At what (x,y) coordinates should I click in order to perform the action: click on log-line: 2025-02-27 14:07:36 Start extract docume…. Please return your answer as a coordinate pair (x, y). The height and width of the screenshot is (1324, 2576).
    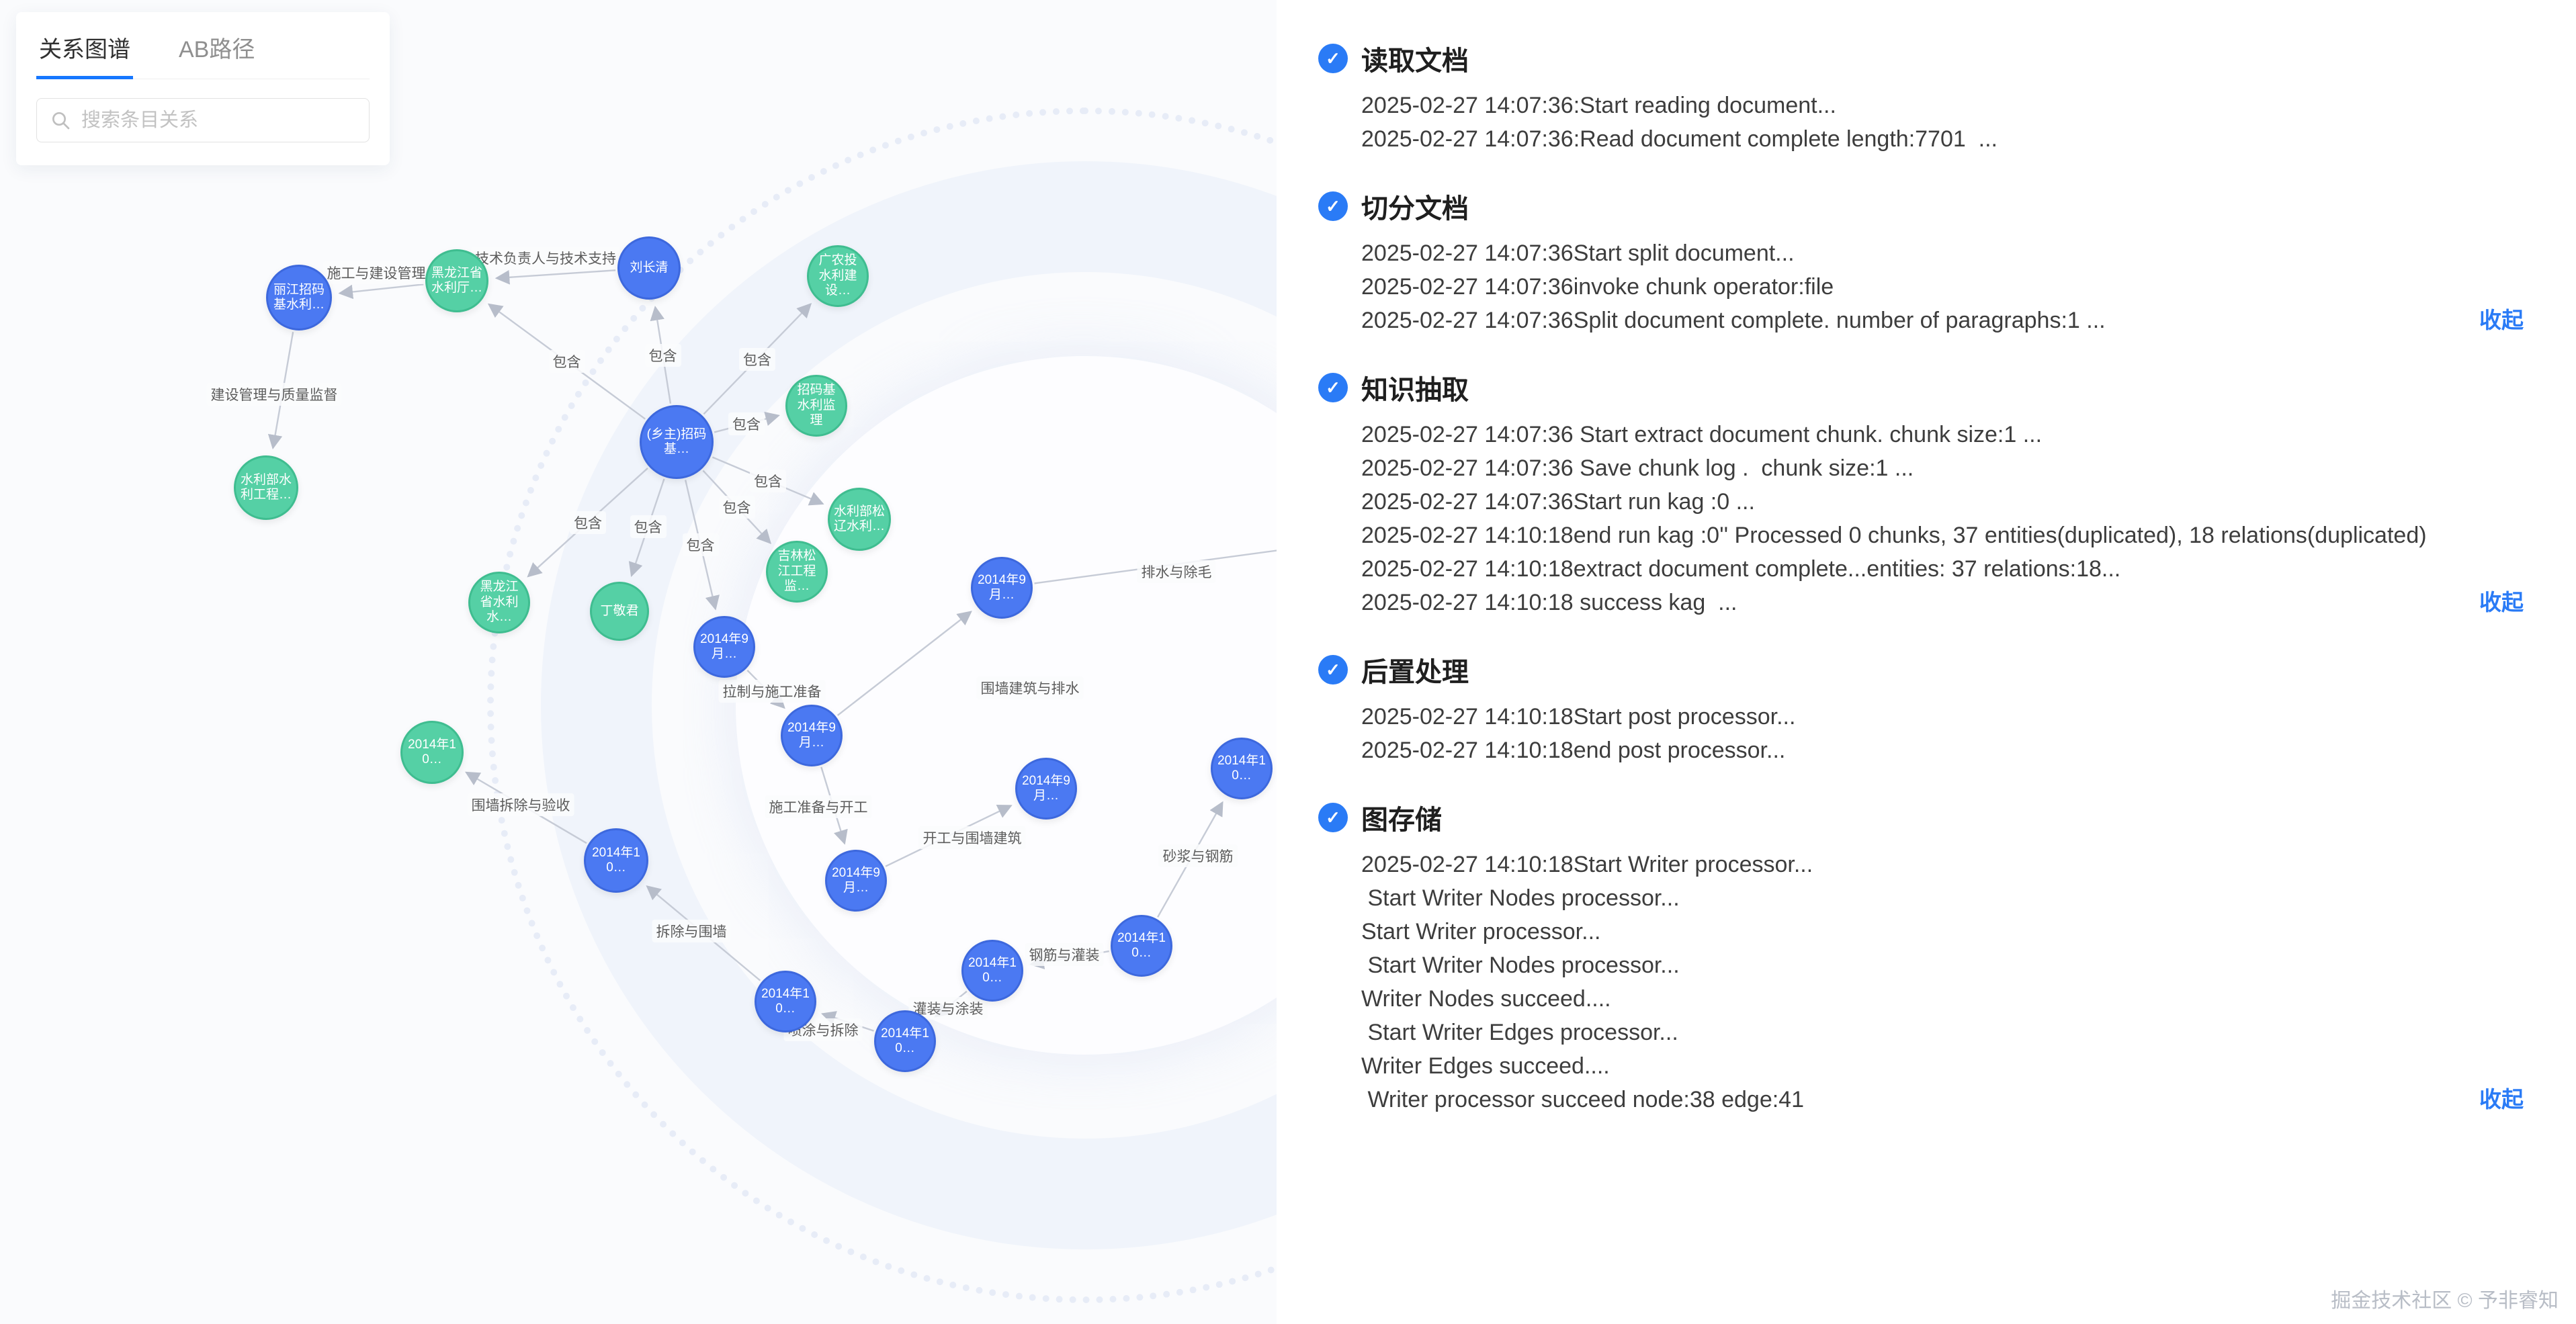
    Looking at the image, I should click on (1702, 434).